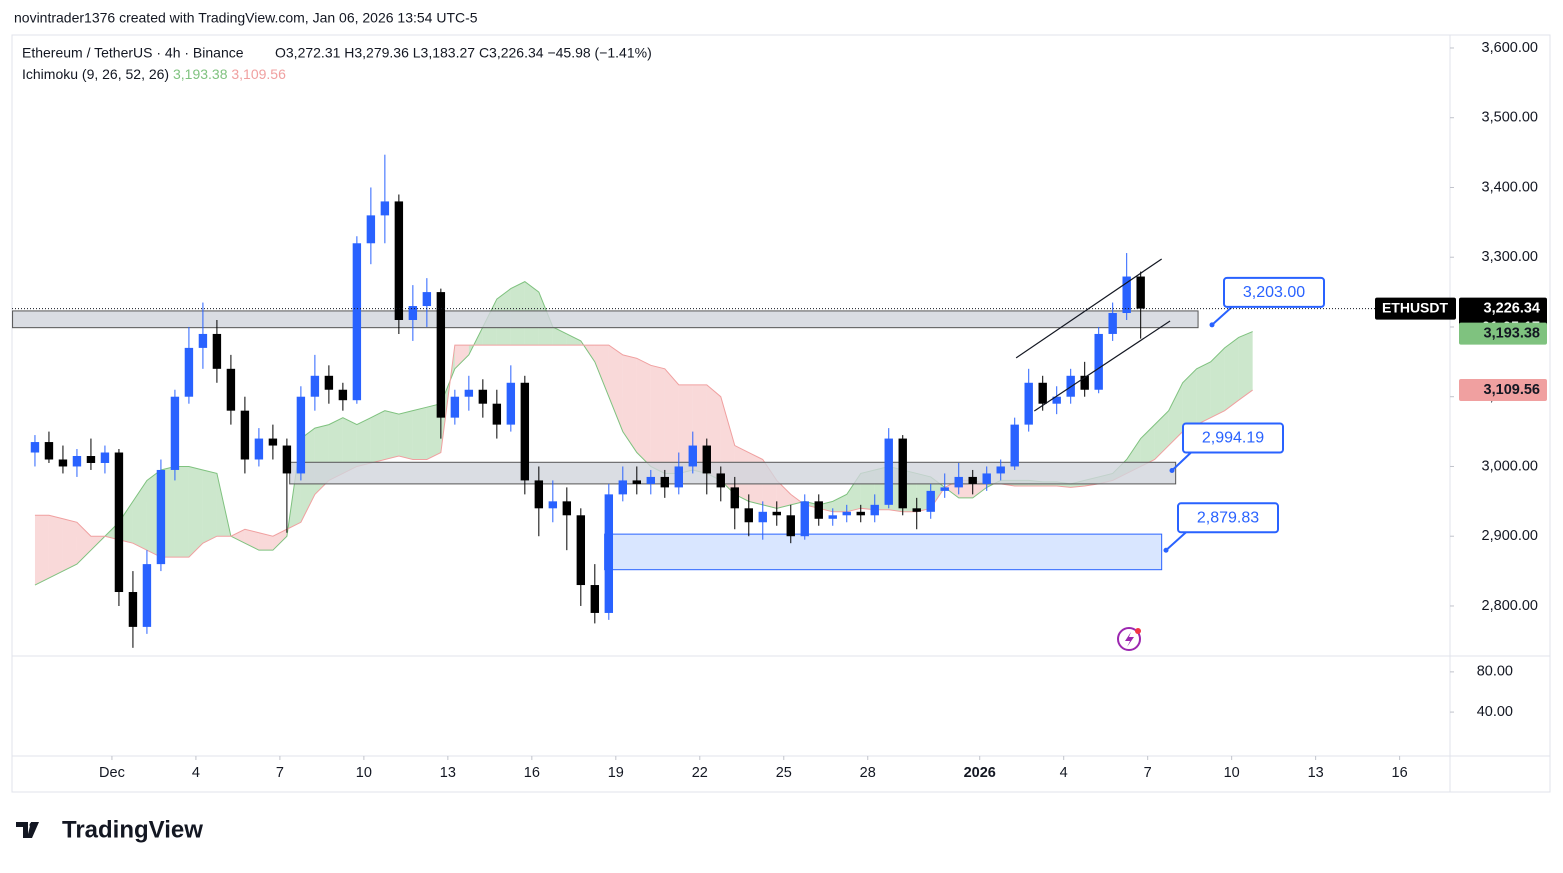 The height and width of the screenshot is (873, 1563). What do you see at coordinates (1512, 390) in the screenshot?
I see `indicator-tag: 3,109.56` at bounding box center [1512, 390].